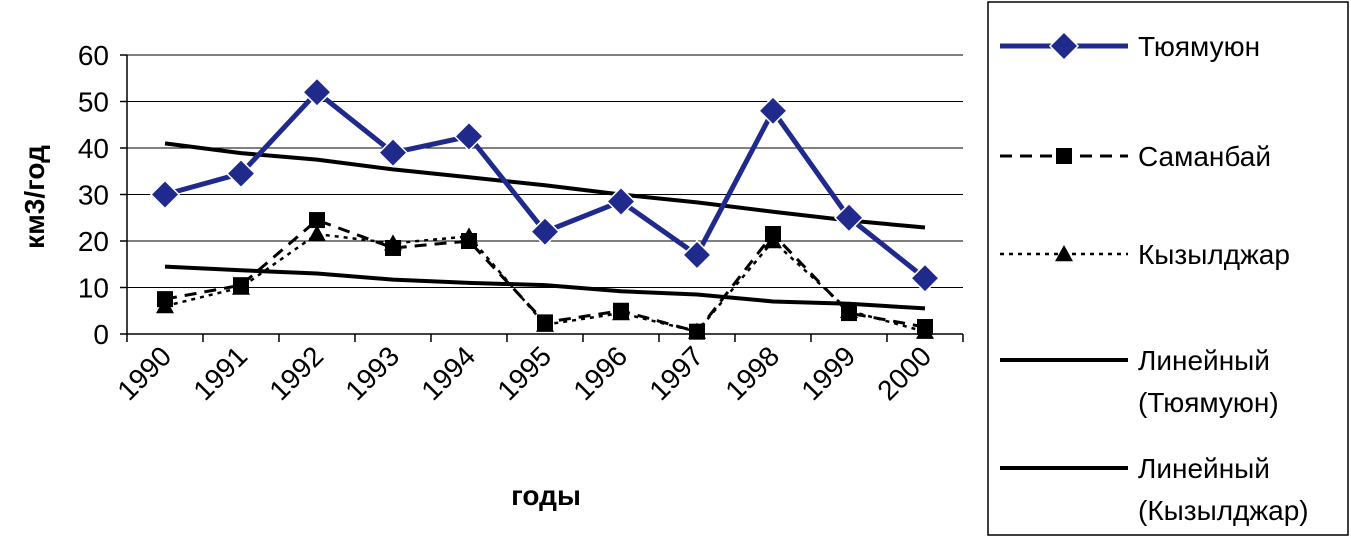 The height and width of the screenshot is (538, 1351). Describe the element at coordinates (93, 288) in the screenshot. I see `y-tick-label: 10` at that location.